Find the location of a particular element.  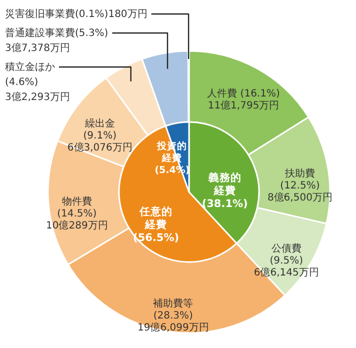

slice-label: 人件費 (16.1%) 11億1,795万円 is located at coordinates (243, 100).